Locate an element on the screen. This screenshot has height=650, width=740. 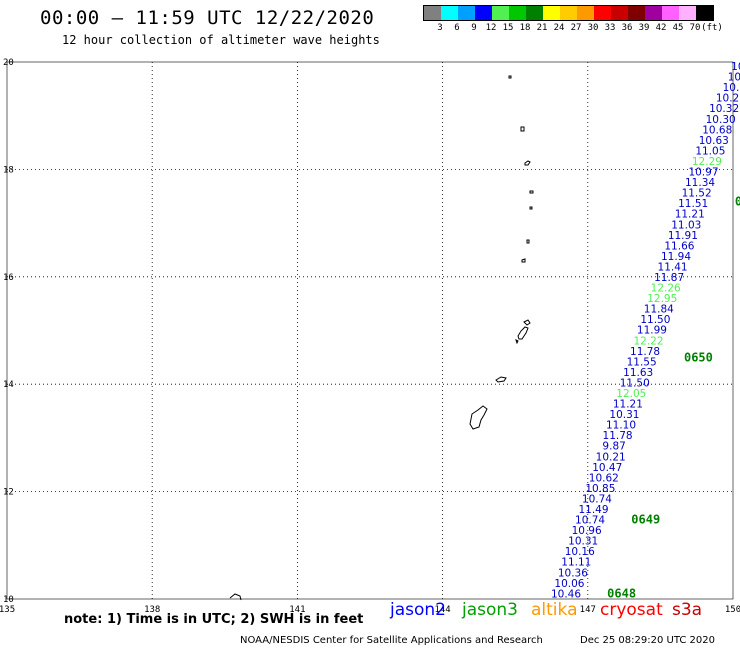
wave-height-value: 11.91 is located at coordinates (683, 236).